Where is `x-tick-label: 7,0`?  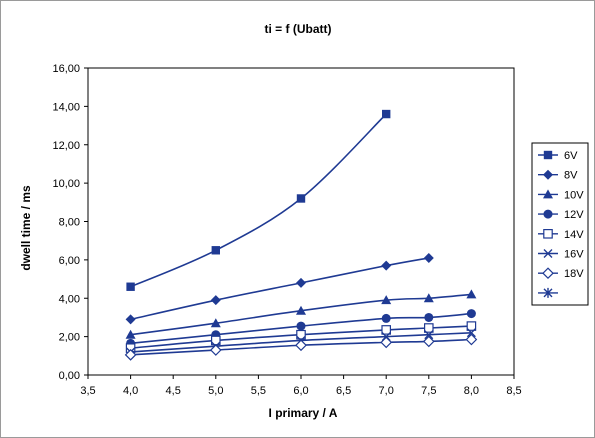
x-tick-label: 7,0 is located at coordinates (386, 391).